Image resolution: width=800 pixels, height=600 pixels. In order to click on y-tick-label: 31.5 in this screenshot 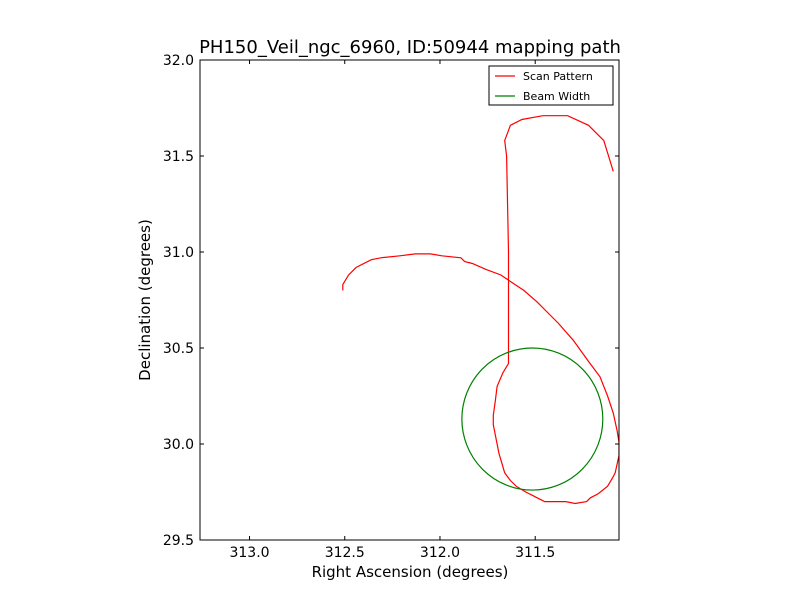, I will do `click(178, 157)`.